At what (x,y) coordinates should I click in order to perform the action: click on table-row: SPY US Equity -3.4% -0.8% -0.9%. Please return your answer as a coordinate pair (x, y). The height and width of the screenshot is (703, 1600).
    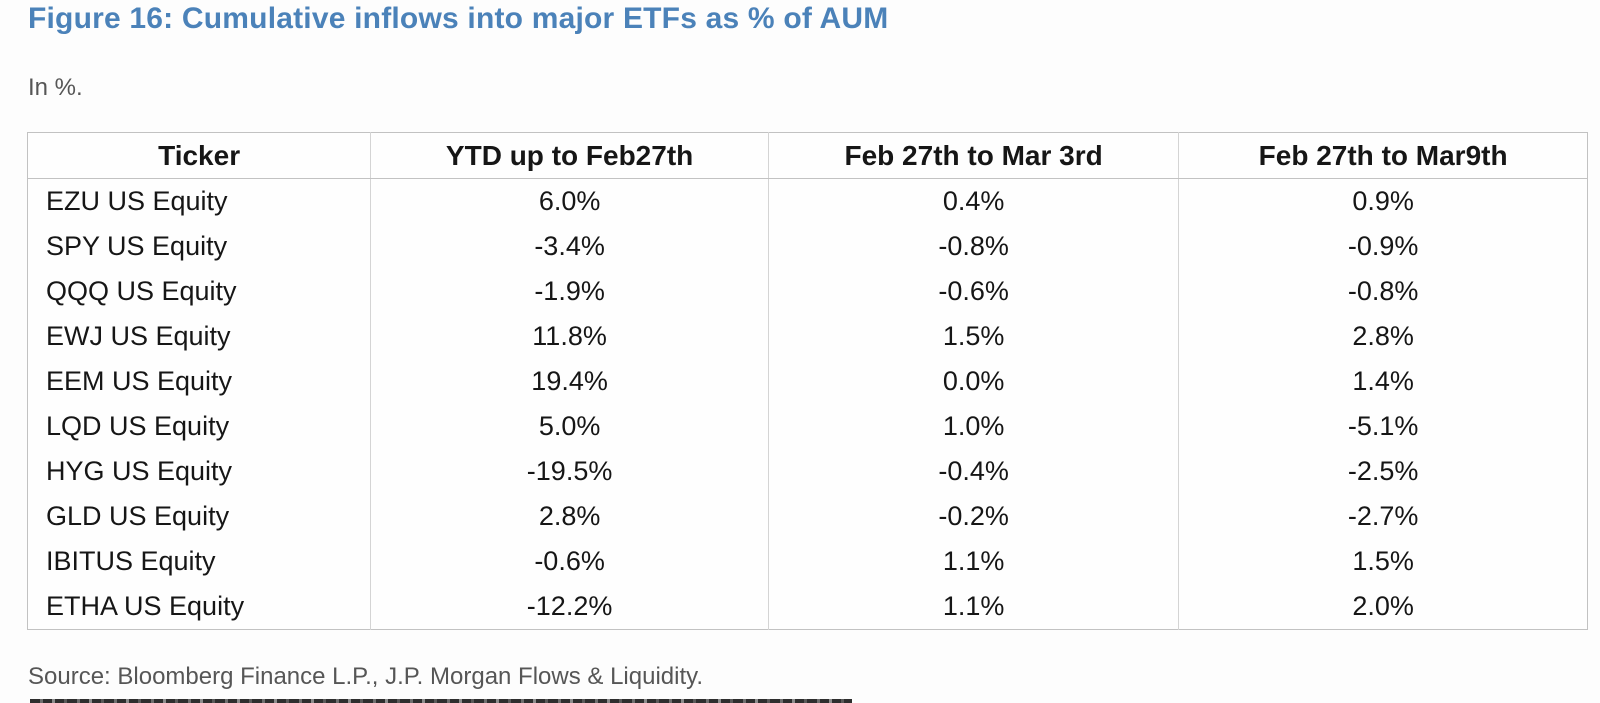
    Looking at the image, I should click on (808, 246).